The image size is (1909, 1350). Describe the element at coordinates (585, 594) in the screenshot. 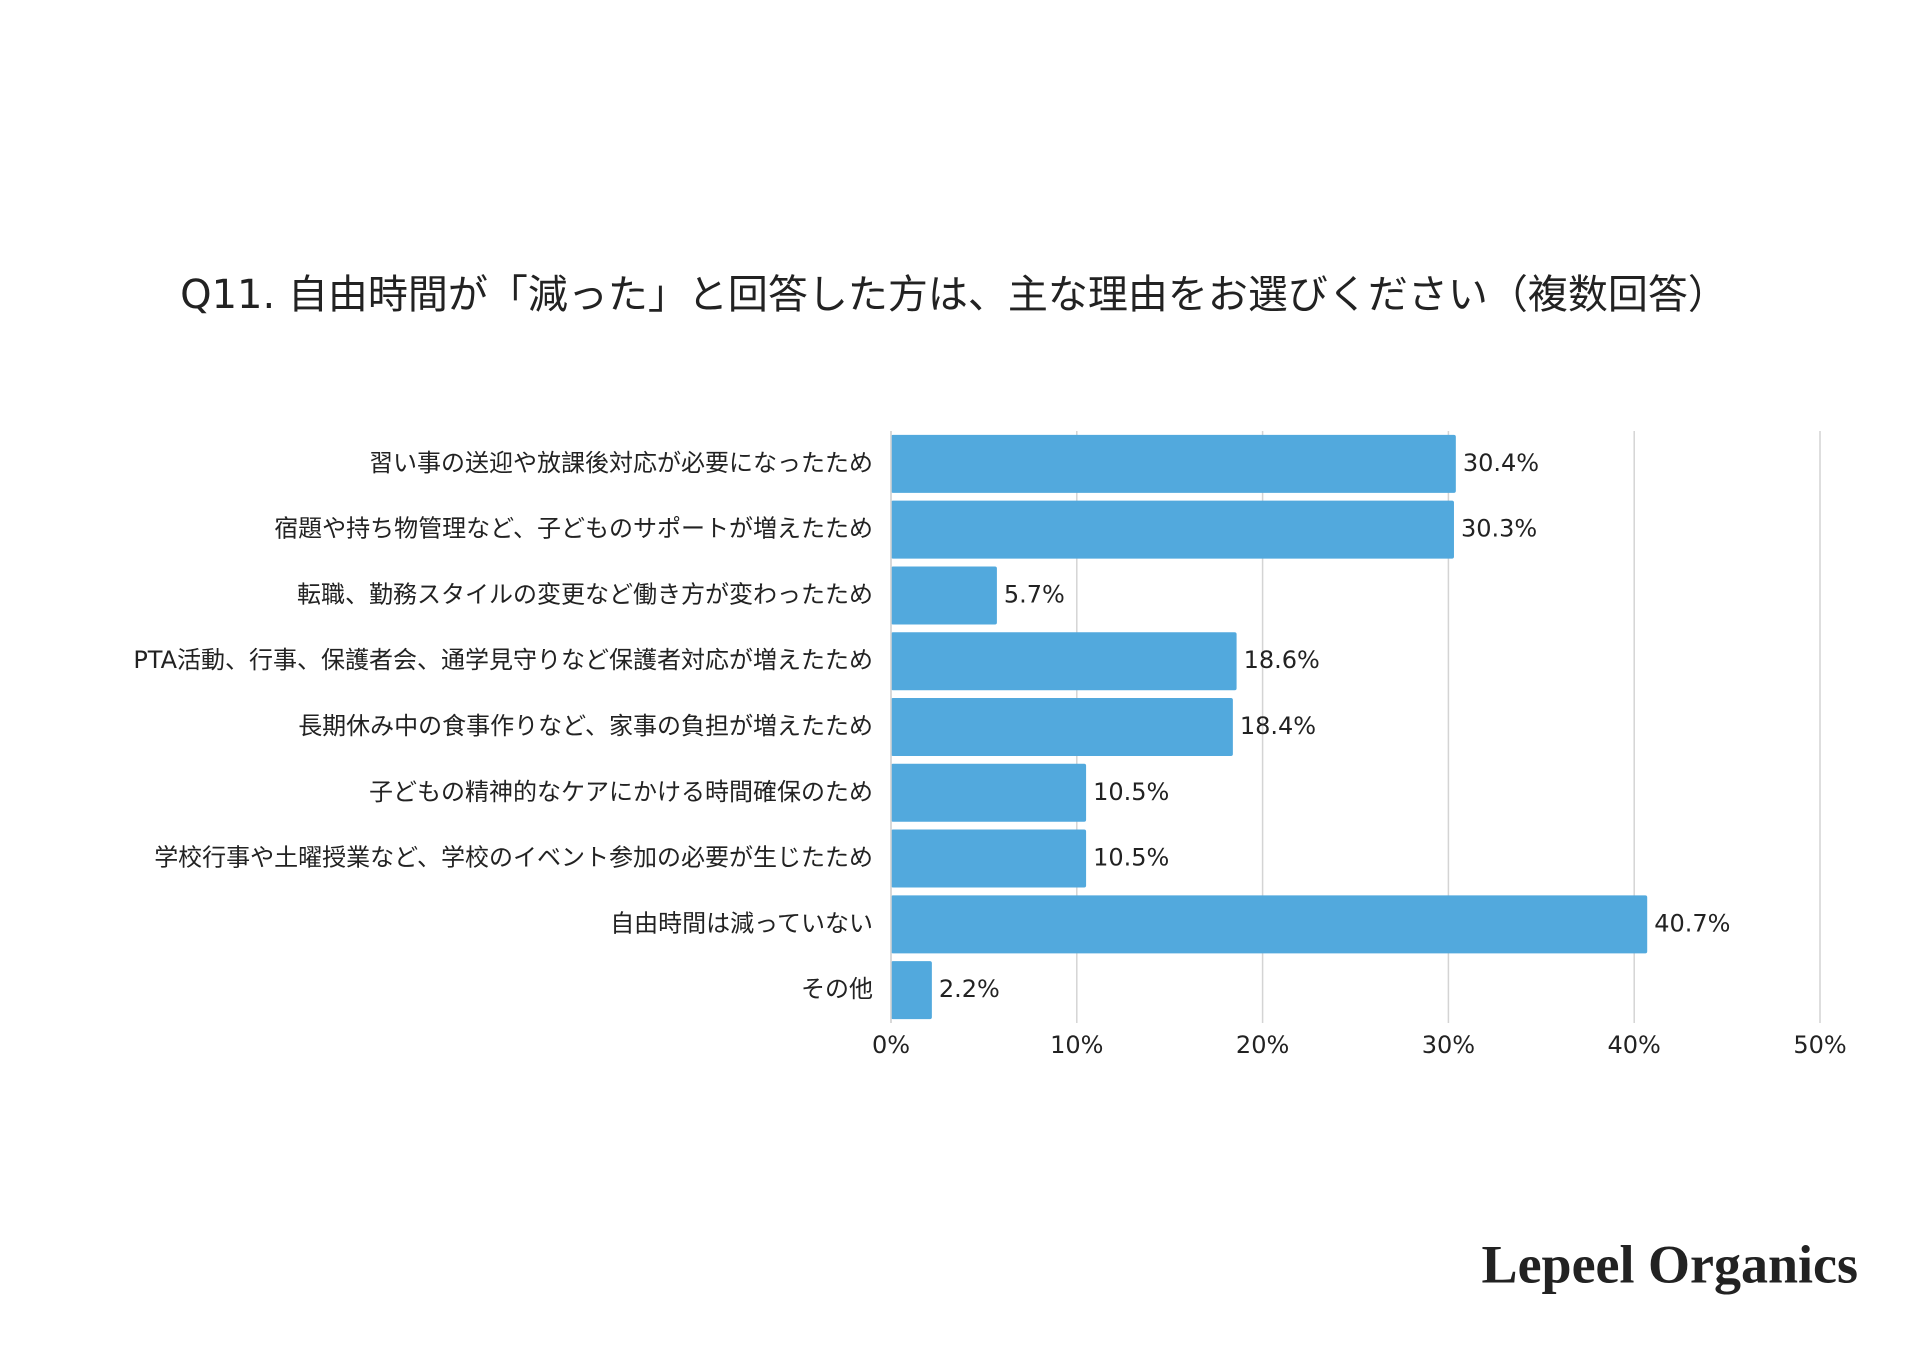

I see `y-tick-label: 転職、勤務スタイルの変更など働き方が変わったため` at that location.